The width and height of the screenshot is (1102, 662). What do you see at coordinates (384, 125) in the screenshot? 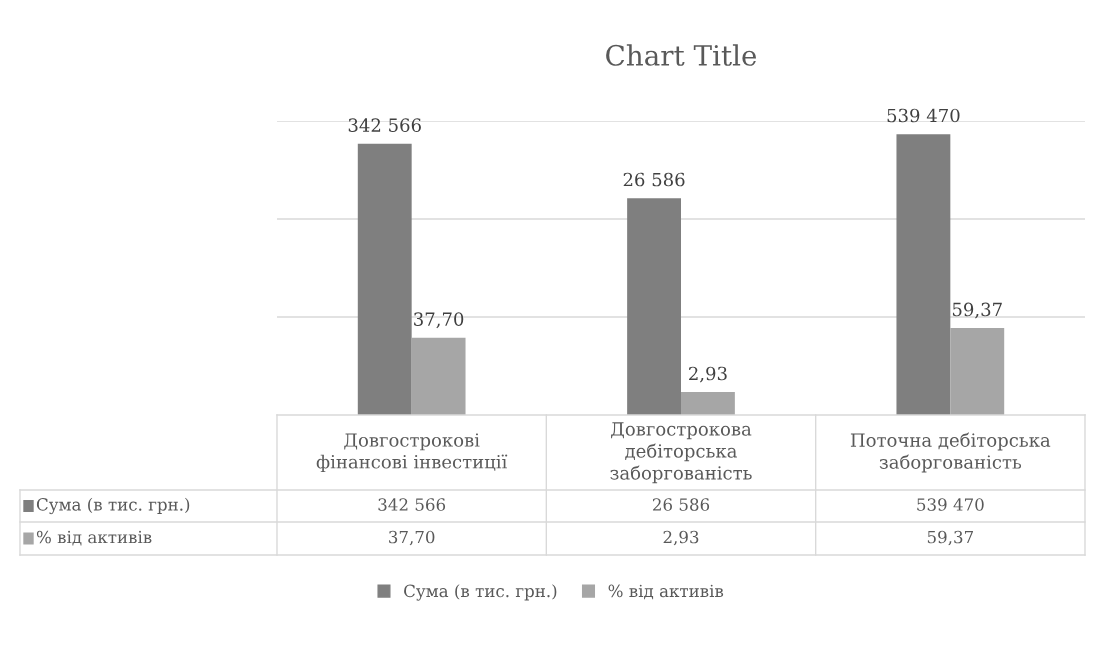
I see `text: 342 566` at bounding box center [384, 125].